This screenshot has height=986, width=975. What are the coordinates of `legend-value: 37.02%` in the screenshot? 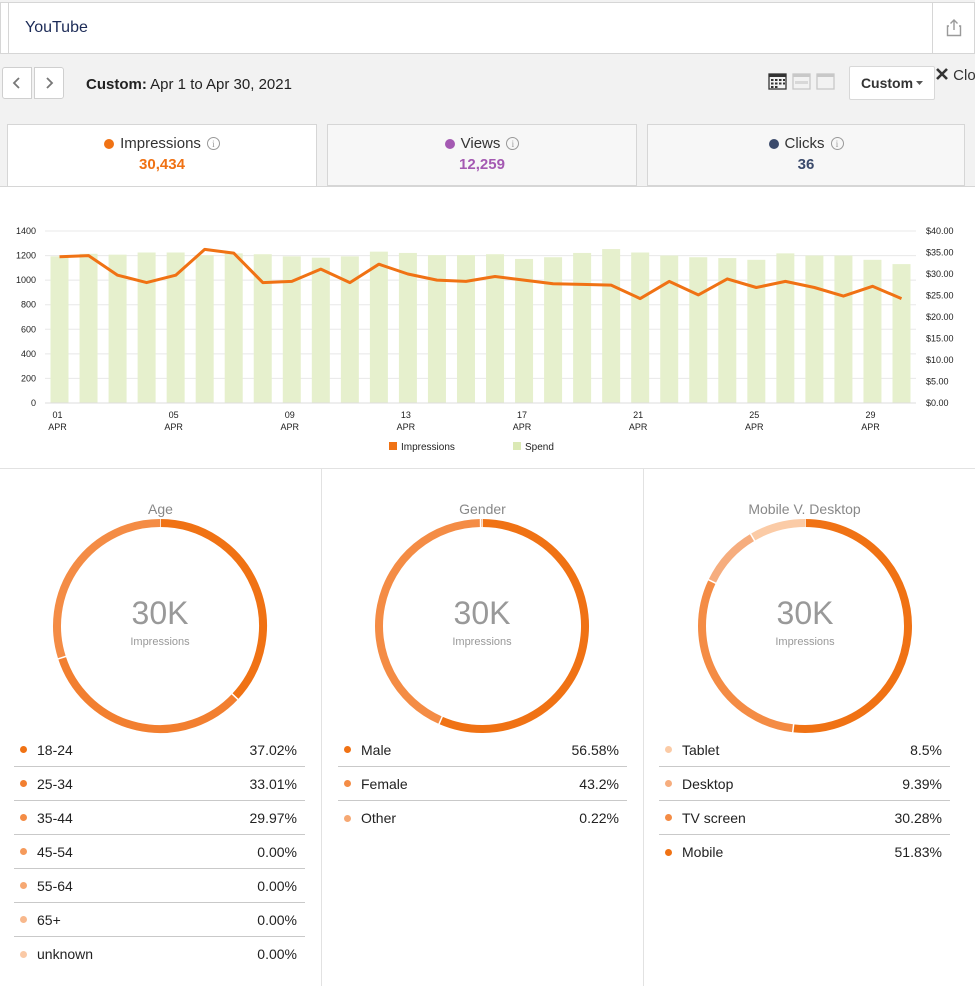 It's located at (273, 749).